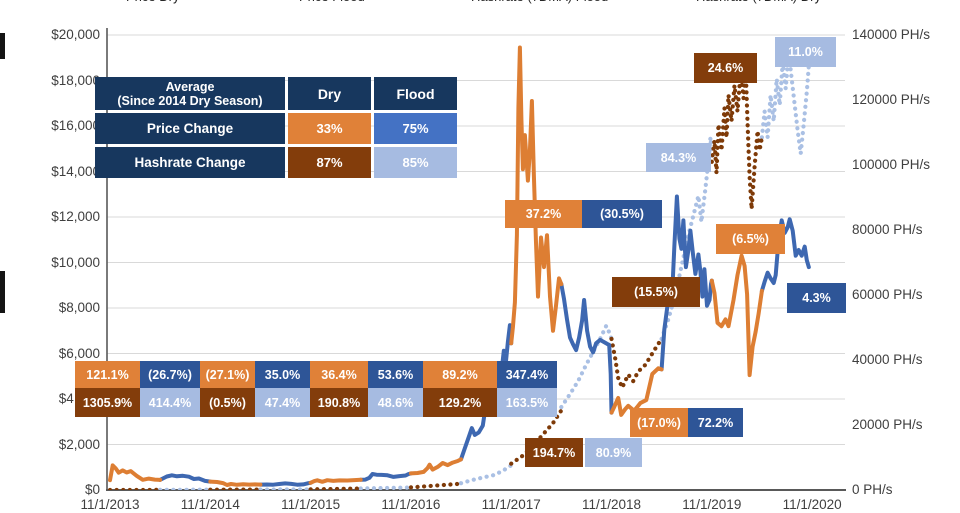 The width and height of the screenshot is (960, 513). I want to click on legend-label: Price Dry, so click(152, 2).